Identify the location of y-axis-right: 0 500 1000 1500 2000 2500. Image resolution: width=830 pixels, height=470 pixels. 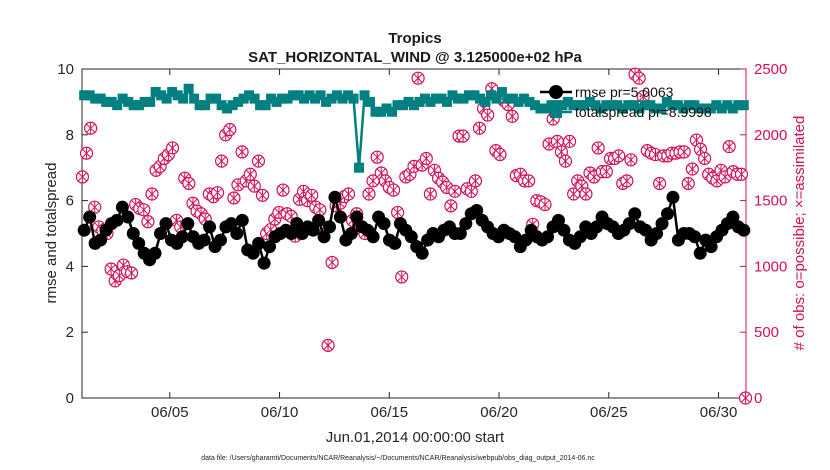
(763, 234).